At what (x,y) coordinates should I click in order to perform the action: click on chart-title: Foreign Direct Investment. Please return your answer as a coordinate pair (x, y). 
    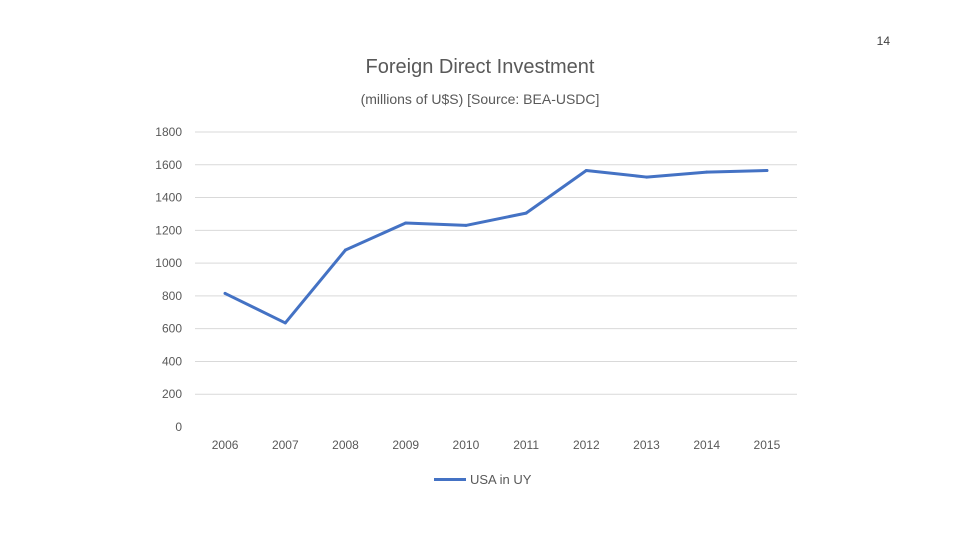
    Looking at the image, I should click on (480, 67).